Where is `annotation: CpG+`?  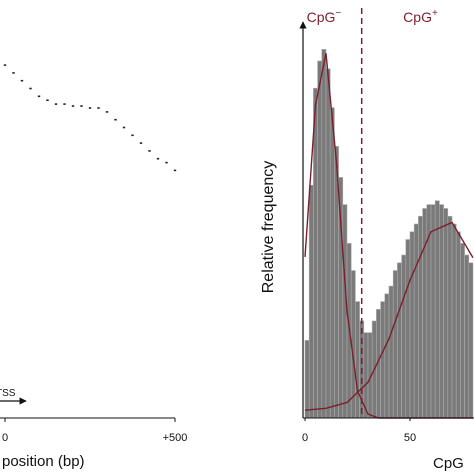 annotation: CpG+ is located at coordinates (420, 16).